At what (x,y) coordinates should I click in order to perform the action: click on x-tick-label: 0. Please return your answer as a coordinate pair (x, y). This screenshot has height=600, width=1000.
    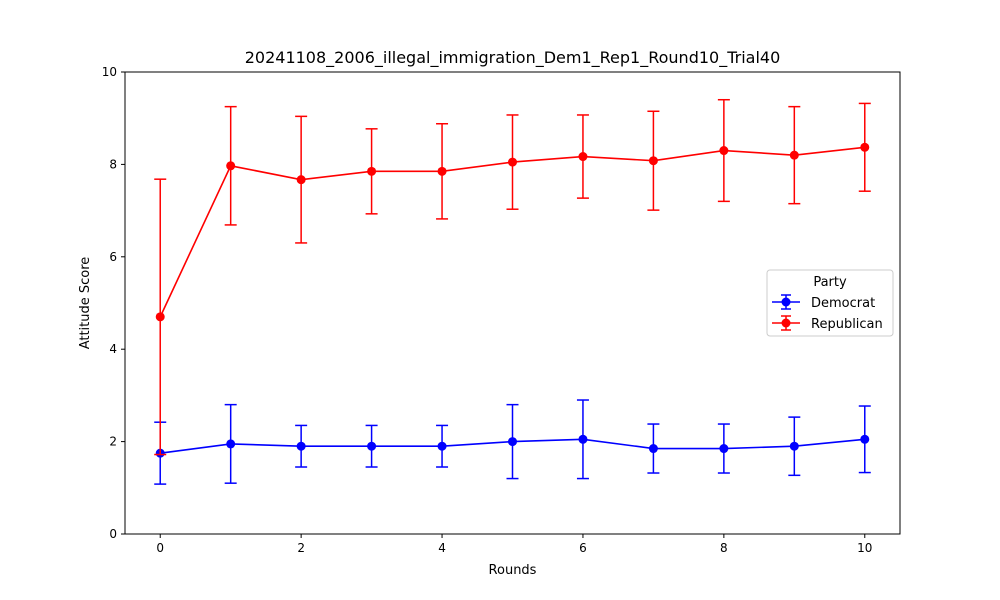
    Looking at the image, I should click on (160, 548).